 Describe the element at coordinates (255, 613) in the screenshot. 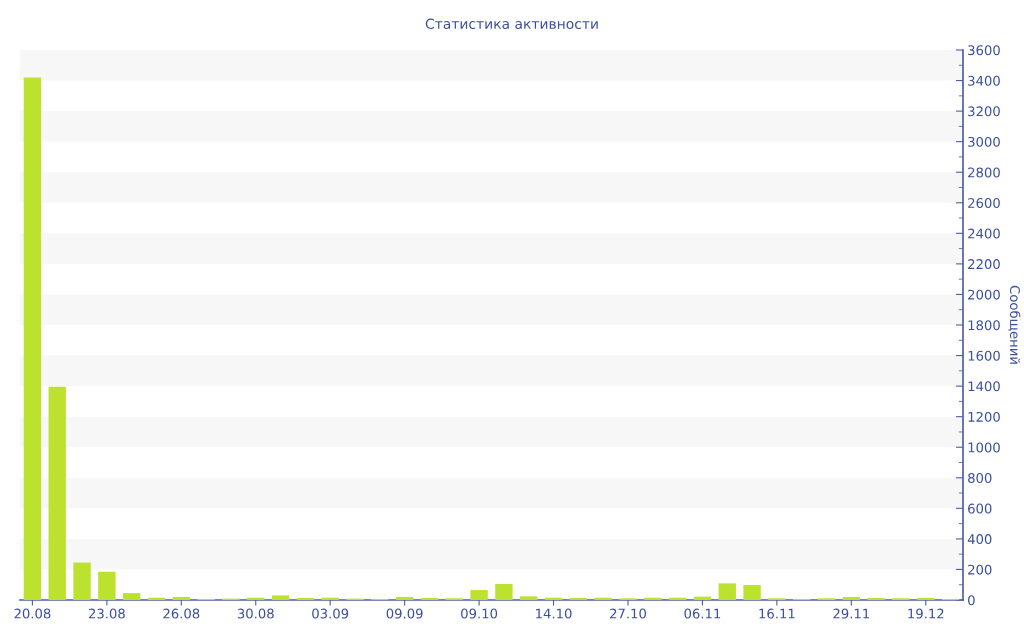

I see `x-tick-label: 30.08` at that location.